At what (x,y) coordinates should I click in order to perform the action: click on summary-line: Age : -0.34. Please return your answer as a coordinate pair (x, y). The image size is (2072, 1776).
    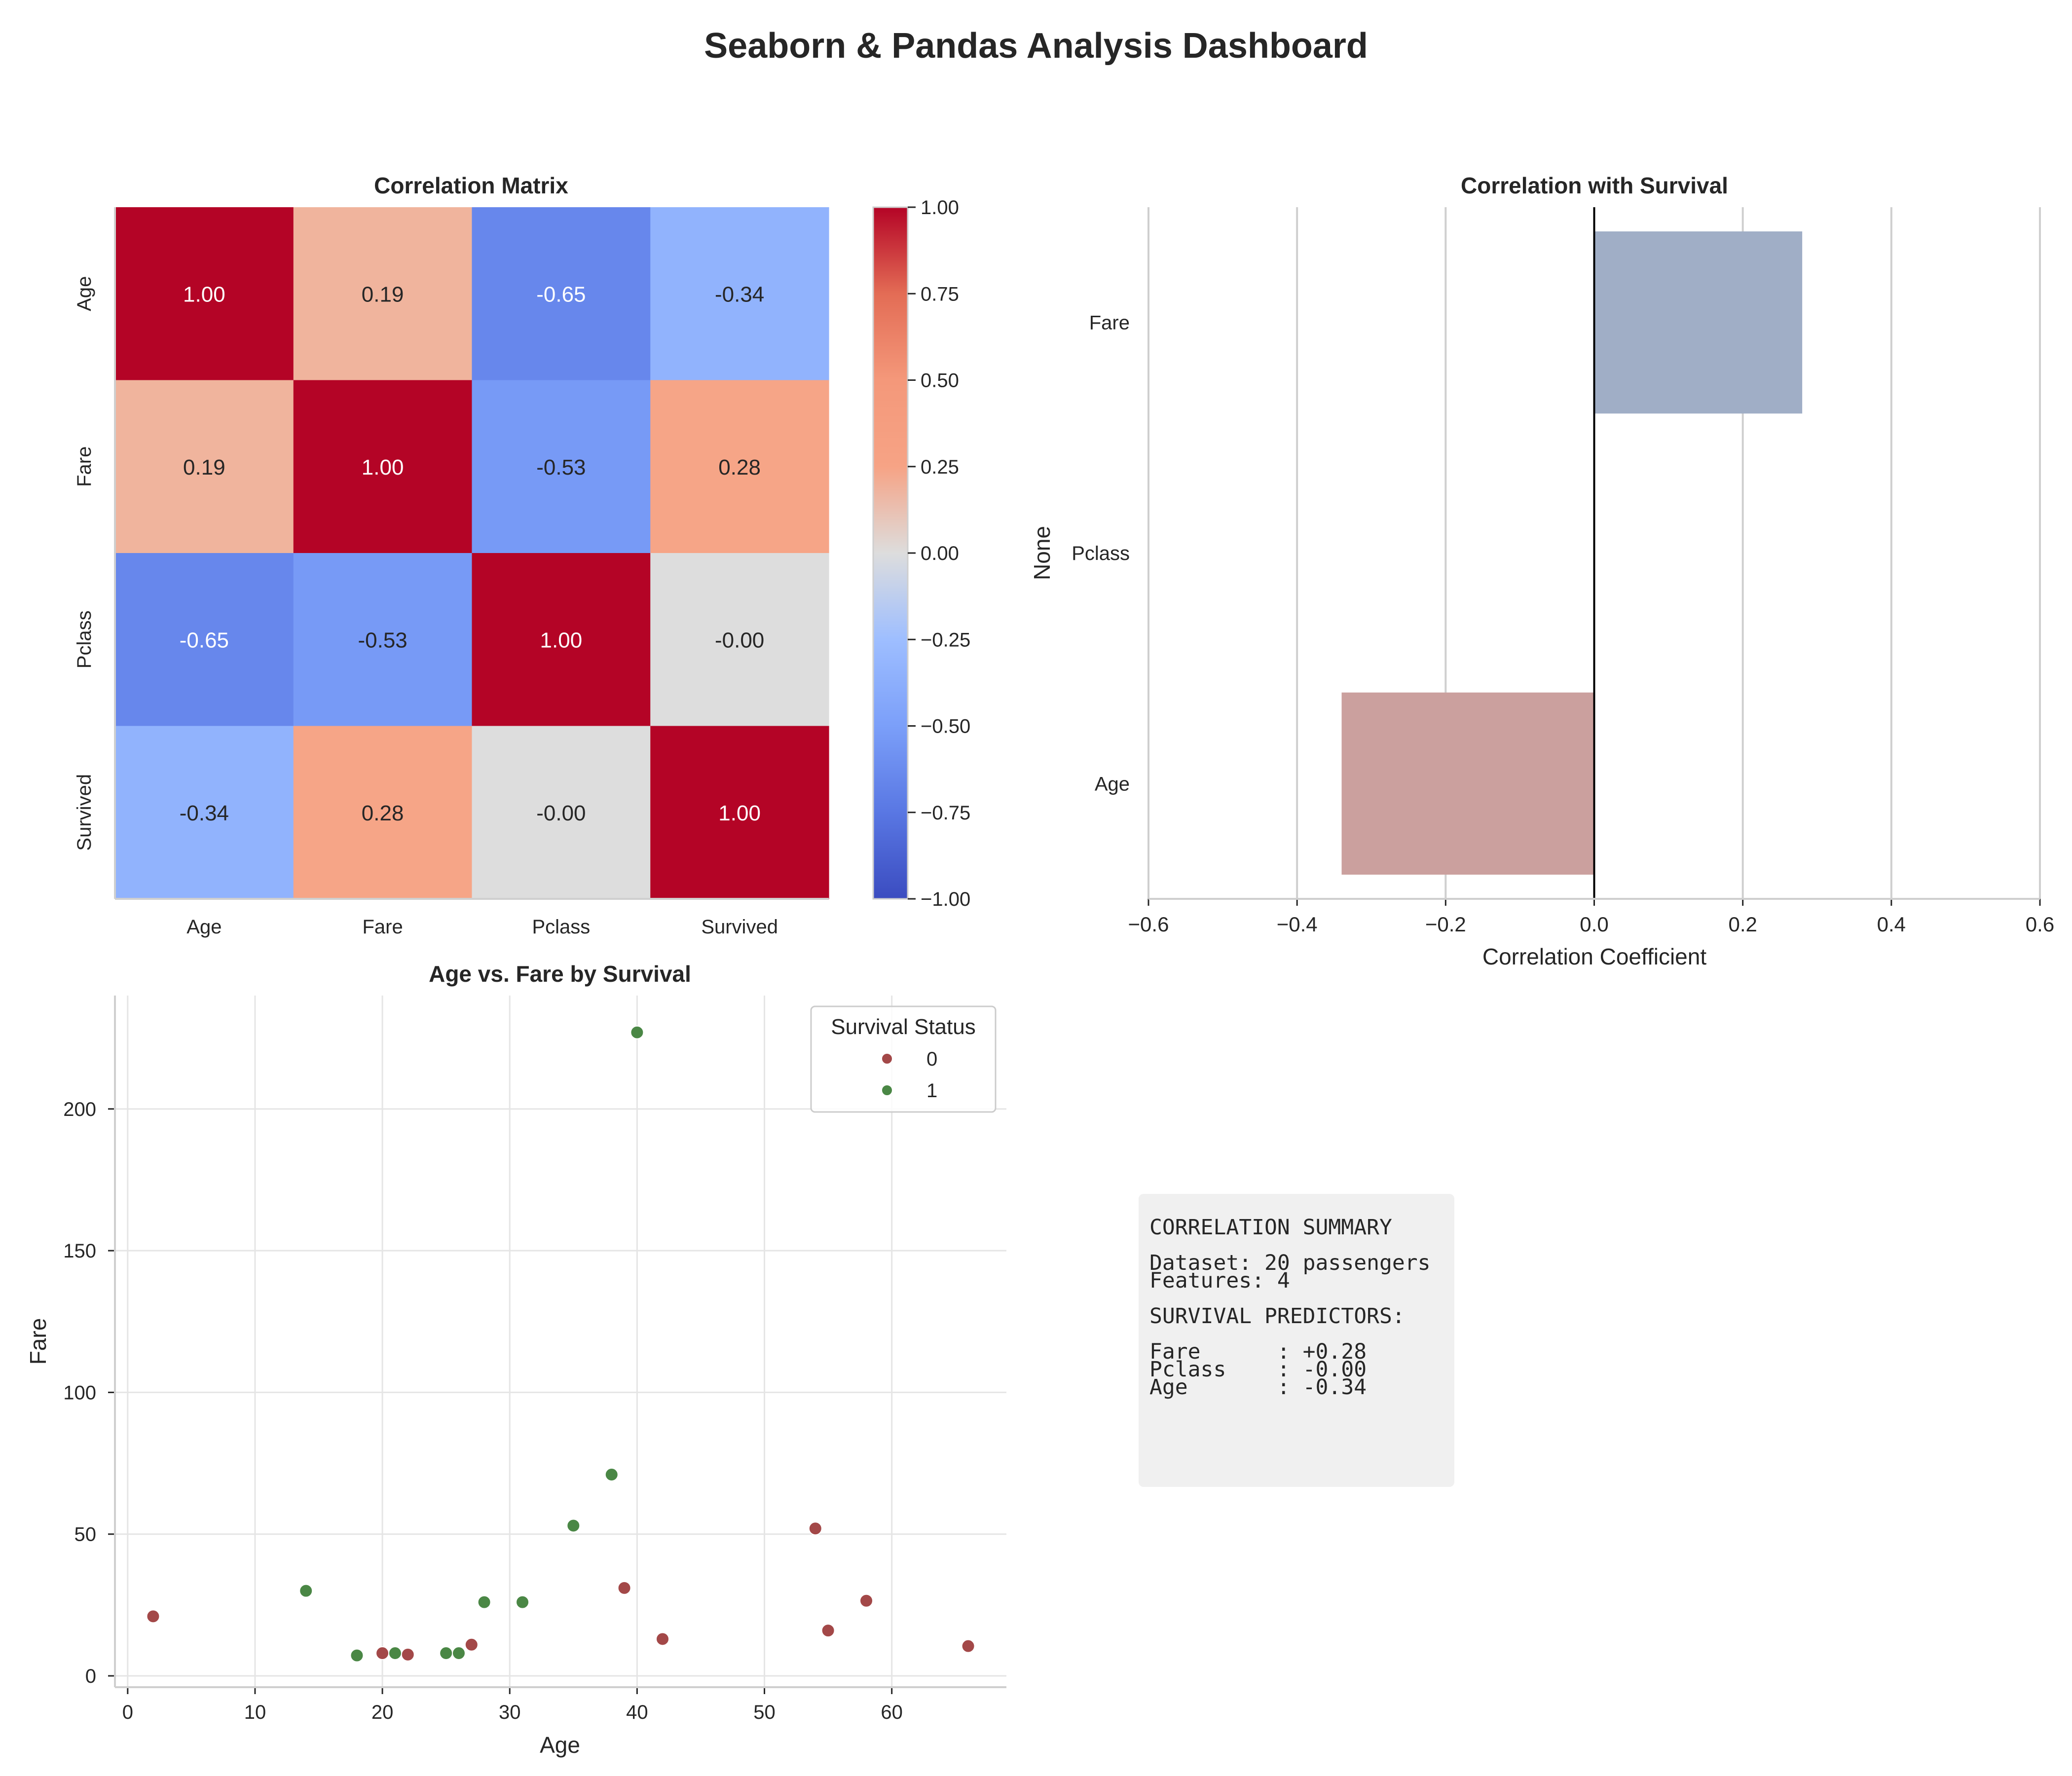
    Looking at the image, I should click on (1258, 1388).